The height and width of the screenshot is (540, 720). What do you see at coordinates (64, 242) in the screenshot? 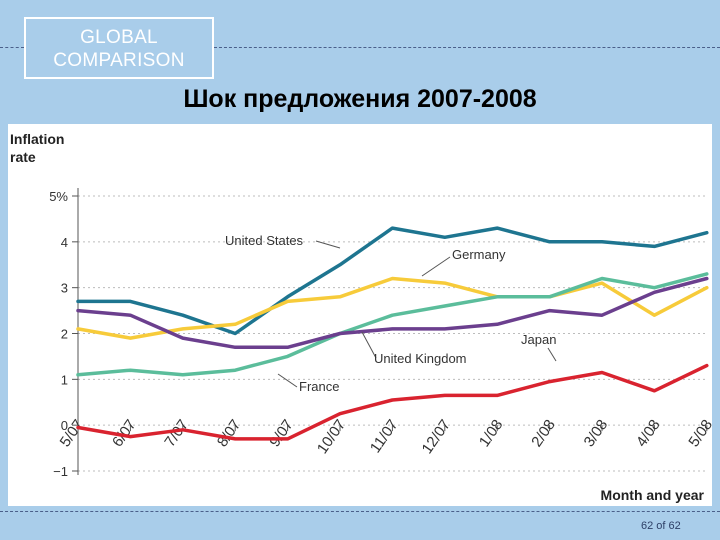
I see `y-tick-label-1: 4` at bounding box center [64, 242].